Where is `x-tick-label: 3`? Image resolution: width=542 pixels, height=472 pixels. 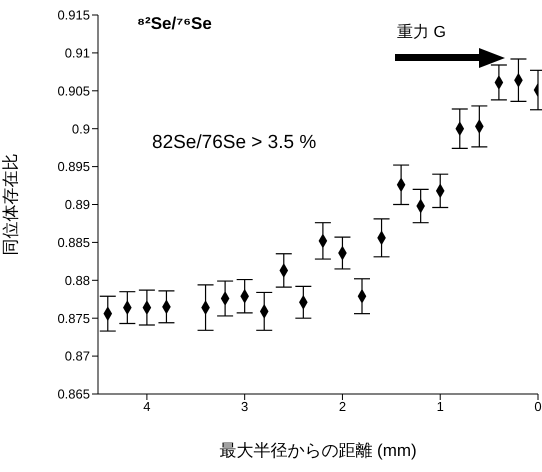 x-tick-label: 3 is located at coordinates (244, 406).